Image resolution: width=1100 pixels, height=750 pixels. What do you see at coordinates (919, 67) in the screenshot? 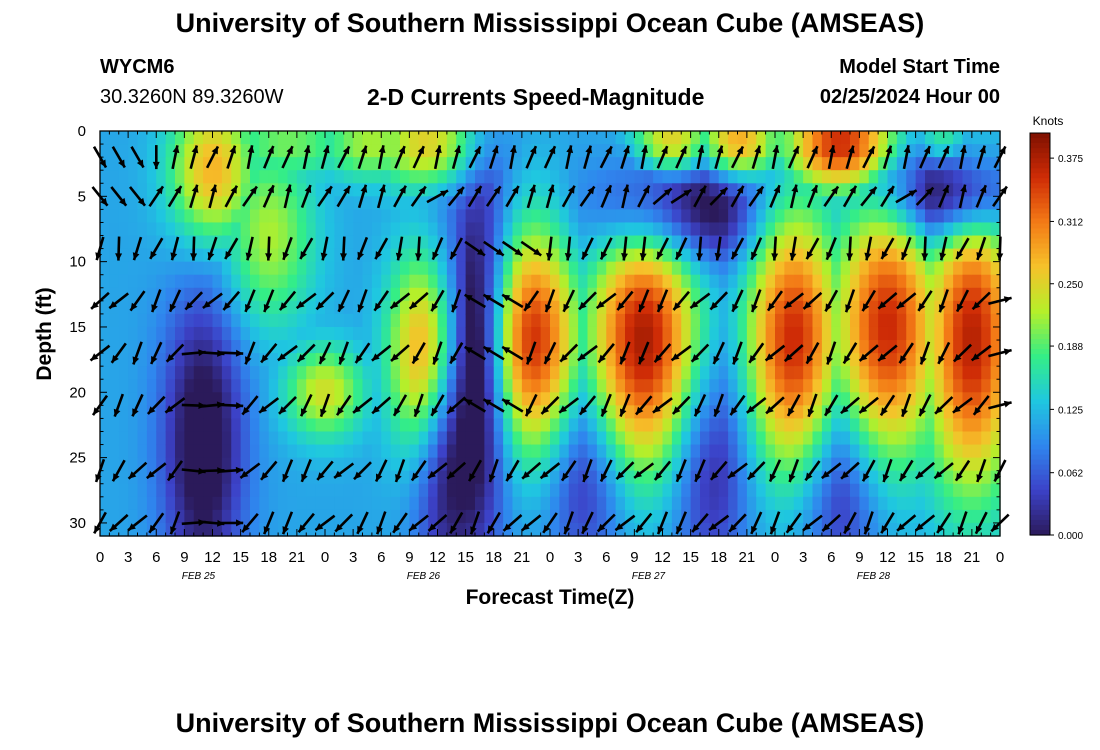
I see `model-start-label: Model Start Time` at bounding box center [919, 67].